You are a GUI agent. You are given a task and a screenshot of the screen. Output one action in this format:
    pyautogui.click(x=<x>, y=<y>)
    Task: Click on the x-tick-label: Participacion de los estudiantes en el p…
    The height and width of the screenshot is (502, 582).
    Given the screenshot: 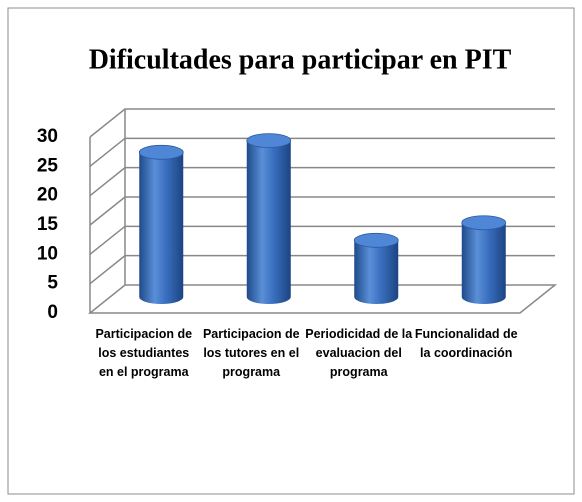 What is the action you would take?
    pyautogui.click(x=144, y=353)
    